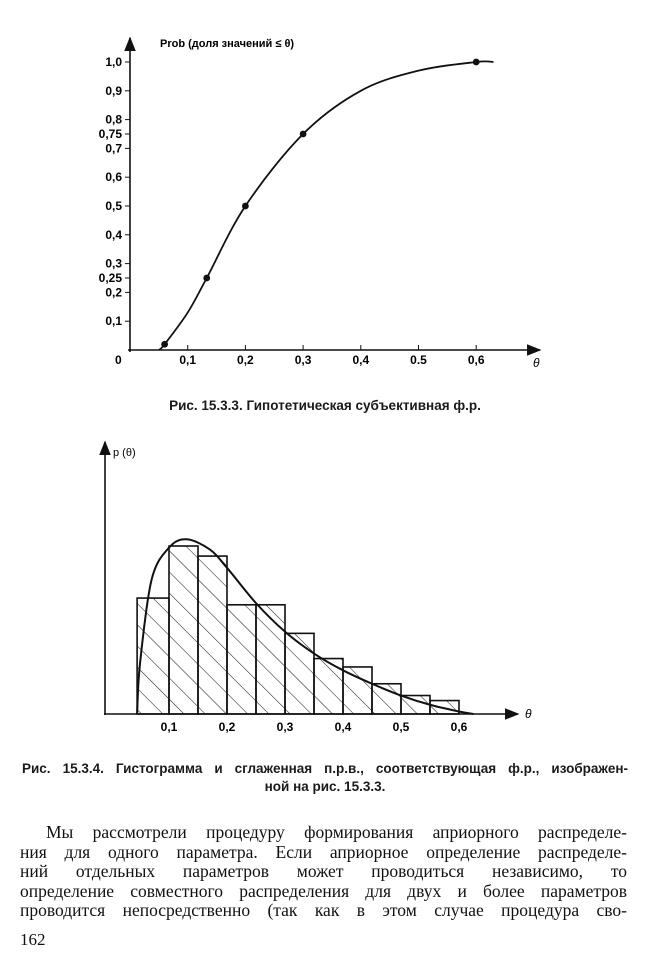 The height and width of the screenshot is (970, 650). I want to click on page-number: 162, so click(33, 939).